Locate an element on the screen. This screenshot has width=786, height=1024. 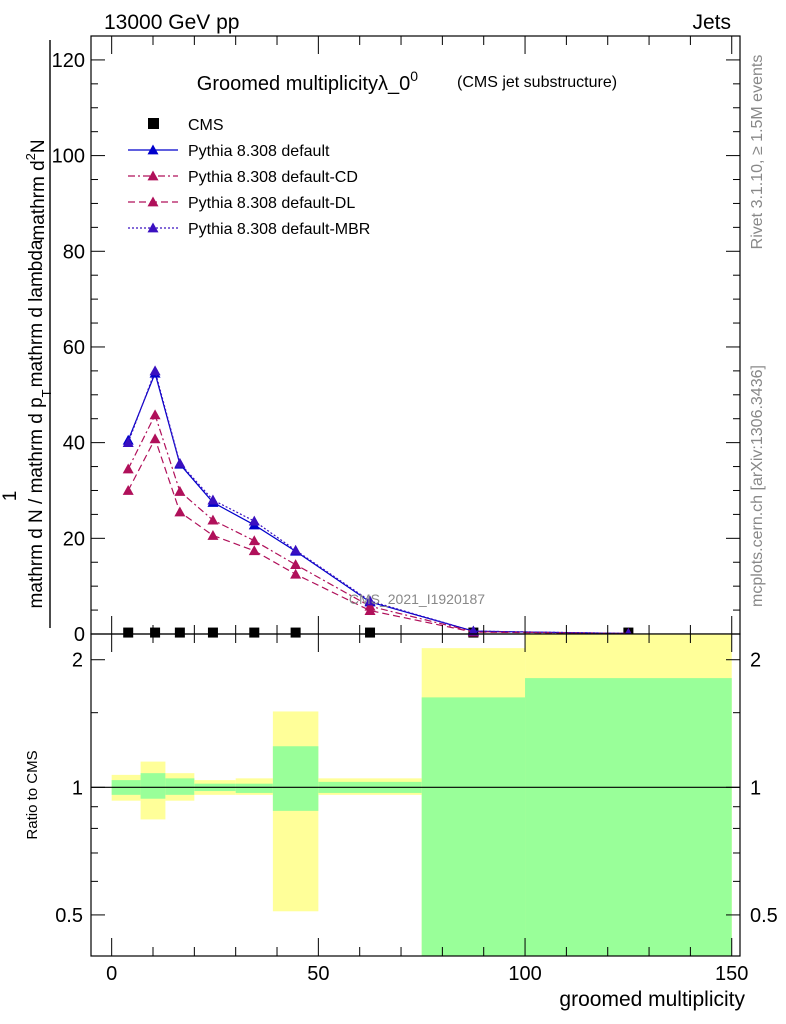
y-tick-label: 100 is located at coordinates (68, 157).